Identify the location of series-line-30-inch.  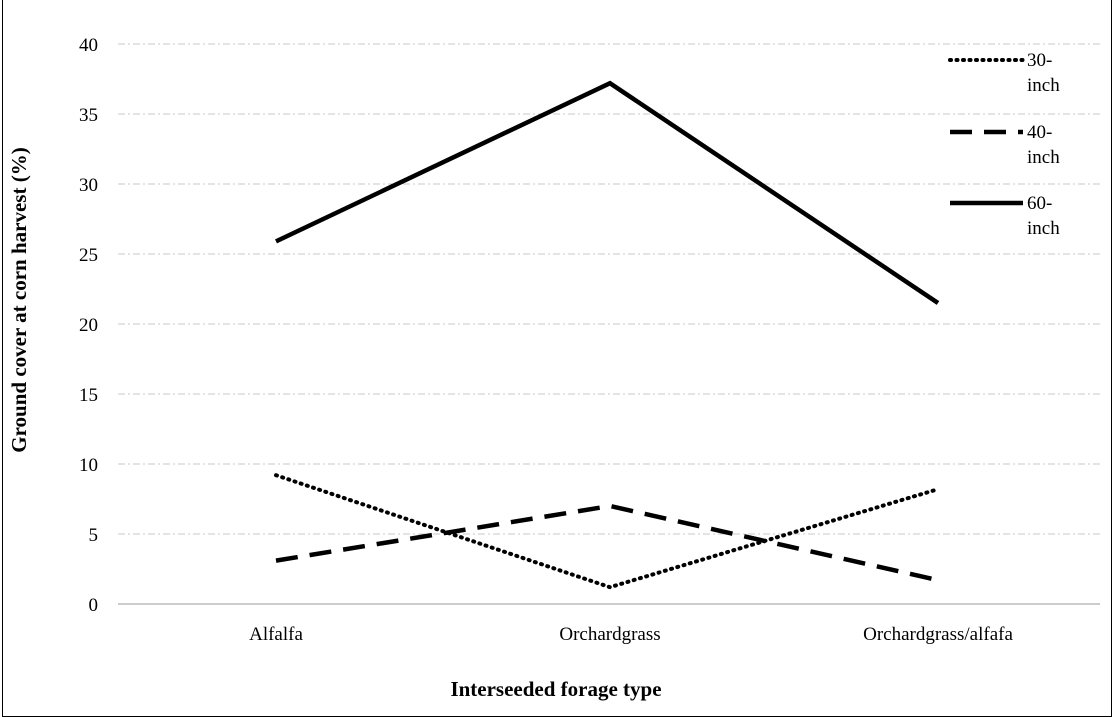
(607, 531).